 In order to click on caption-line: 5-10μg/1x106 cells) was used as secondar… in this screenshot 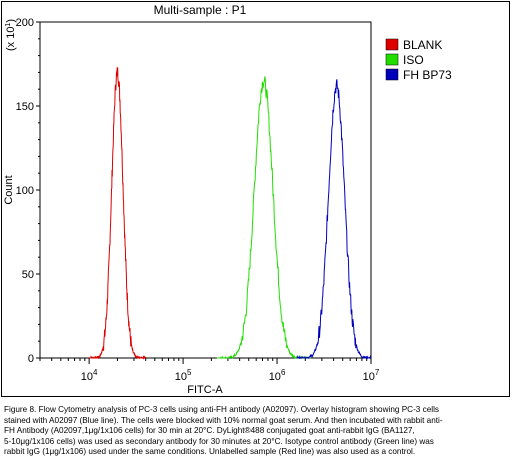, I will do `click(219, 441)`.